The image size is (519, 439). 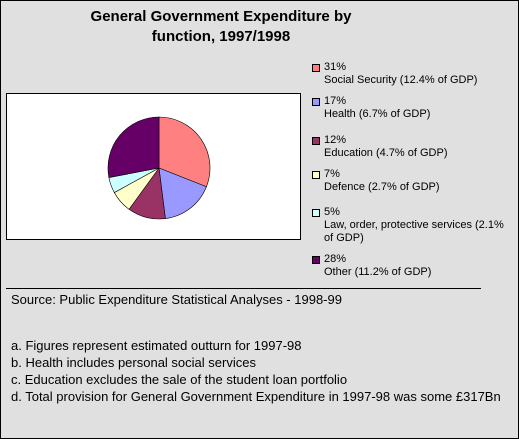 I want to click on chart-title-line-1: General Government Expenditure by, so click(x=221, y=16).